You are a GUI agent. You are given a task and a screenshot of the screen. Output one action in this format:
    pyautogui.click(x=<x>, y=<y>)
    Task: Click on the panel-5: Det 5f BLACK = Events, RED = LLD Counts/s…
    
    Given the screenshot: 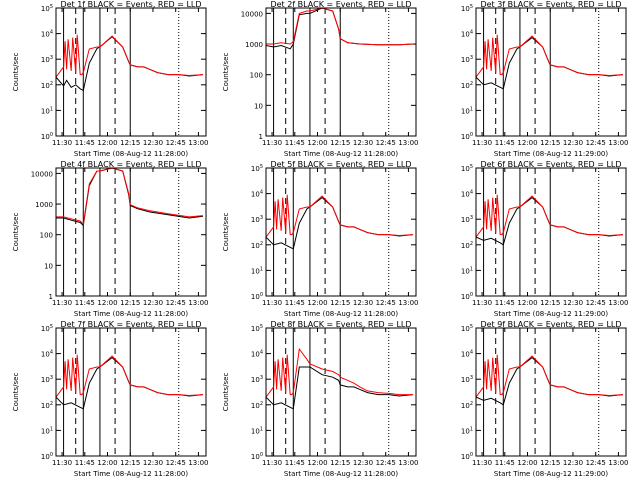 What is the action you would take?
    pyautogui.click(x=320, y=239)
    